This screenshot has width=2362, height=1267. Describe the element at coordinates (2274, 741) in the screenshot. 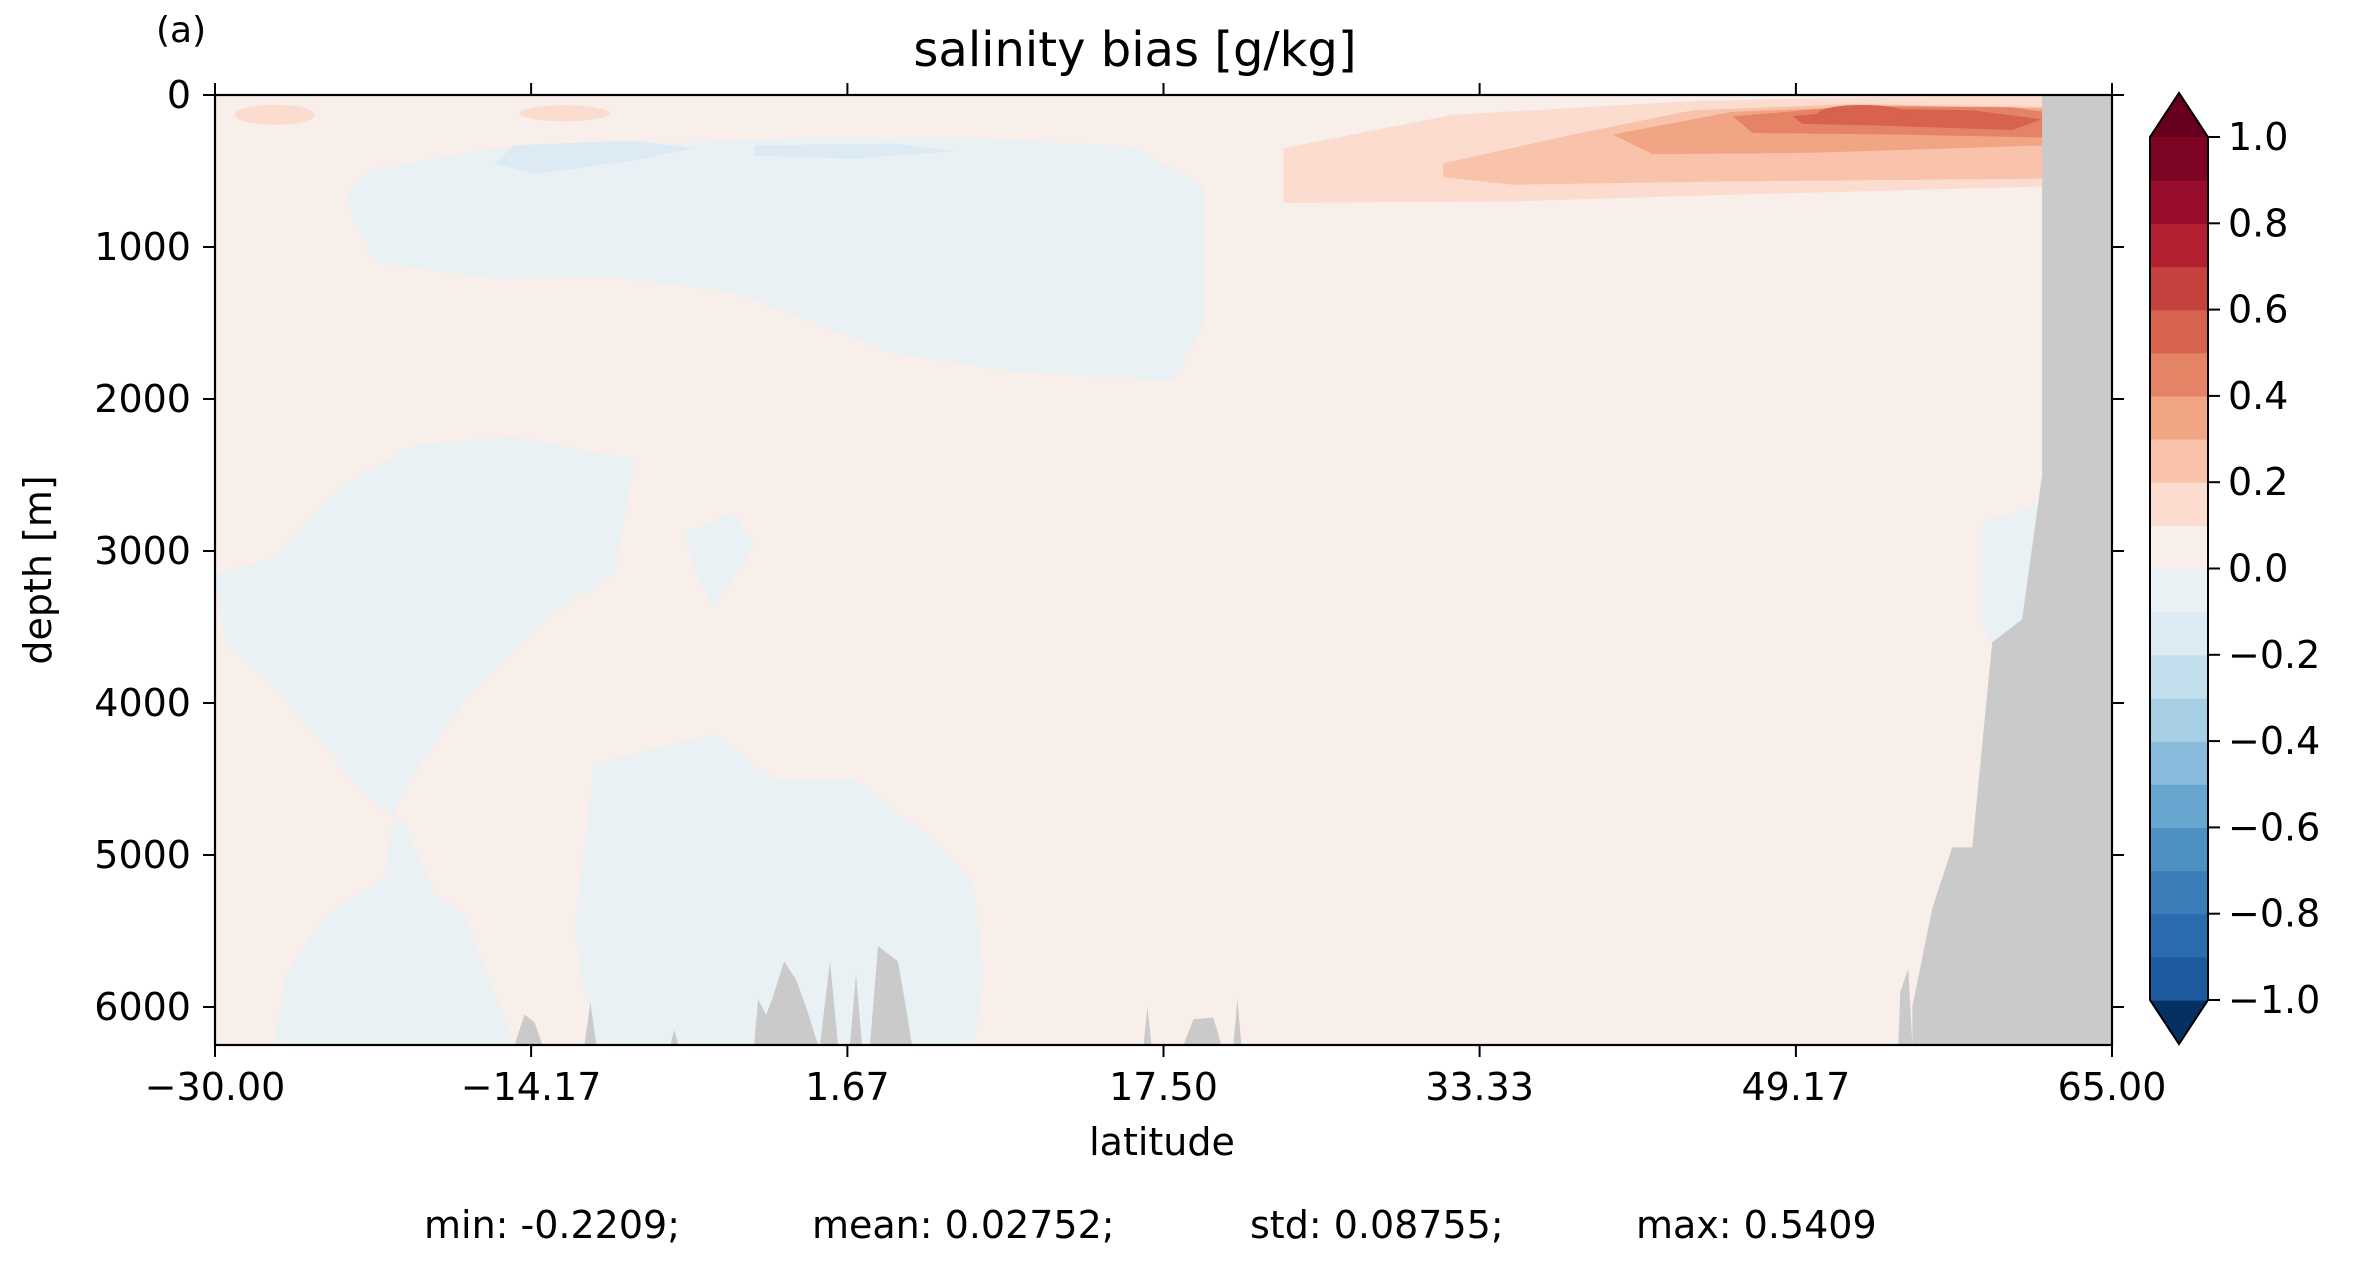

I see `colorbar-tick-label: −0.4` at that location.